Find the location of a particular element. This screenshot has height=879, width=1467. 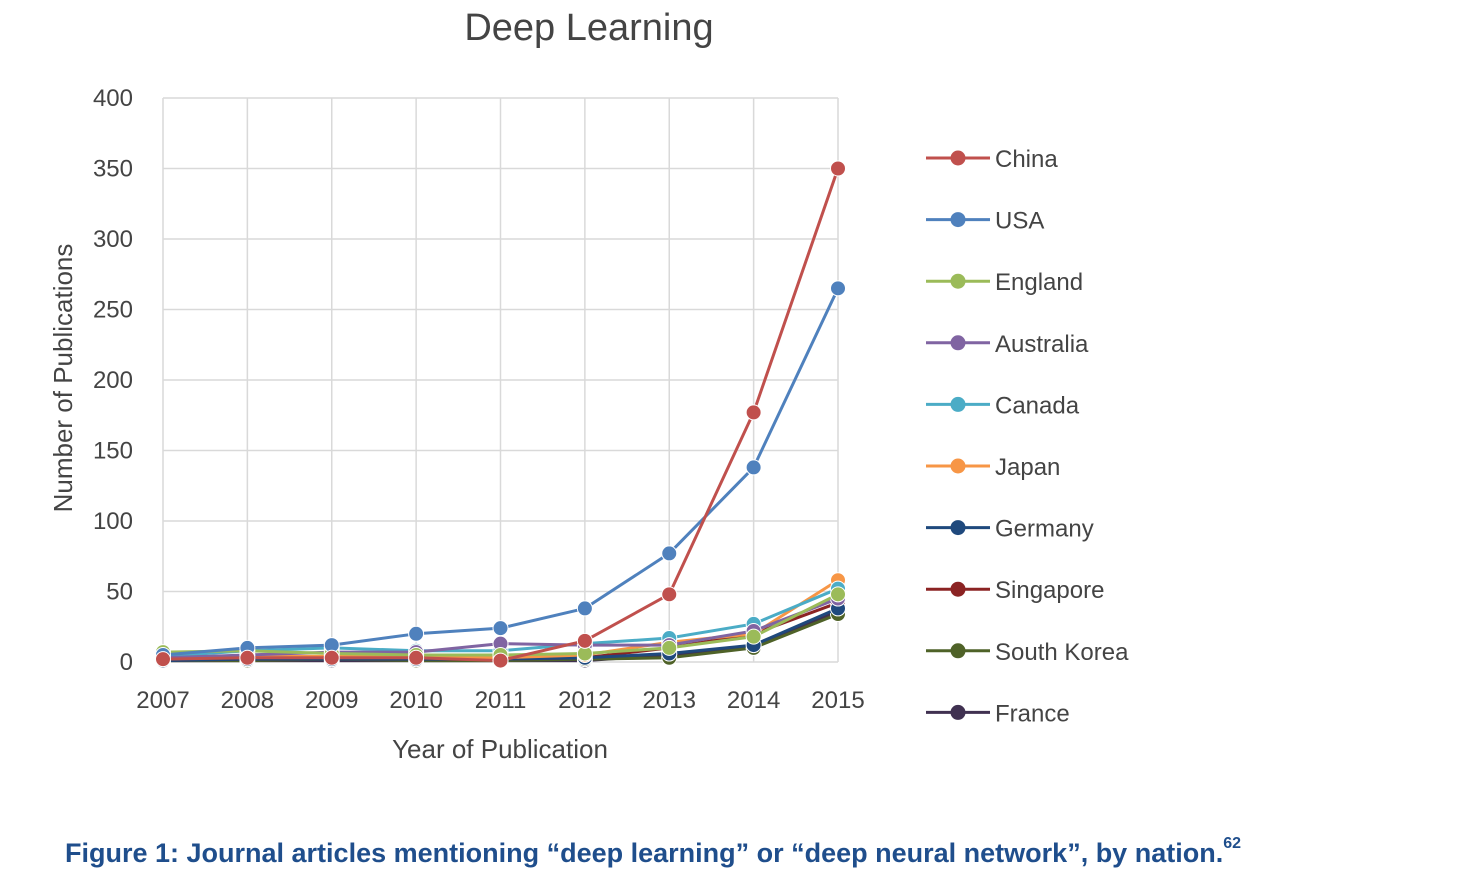

legend-item: Germany is located at coordinates (1010, 529).